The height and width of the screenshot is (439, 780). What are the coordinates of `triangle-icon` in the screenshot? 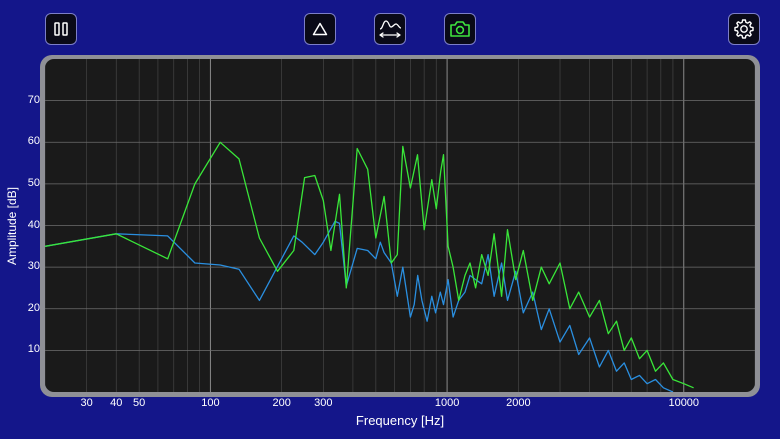 It's located at (320, 29).